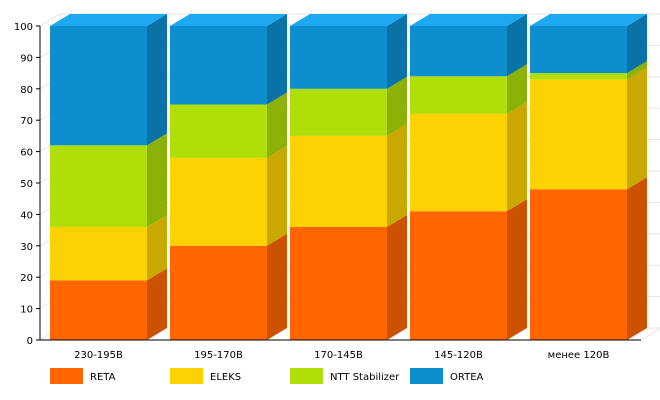 The image size is (660, 400). I want to click on legend: RETA ELEKS NTT Stabilizer ORTEA, so click(267, 376).